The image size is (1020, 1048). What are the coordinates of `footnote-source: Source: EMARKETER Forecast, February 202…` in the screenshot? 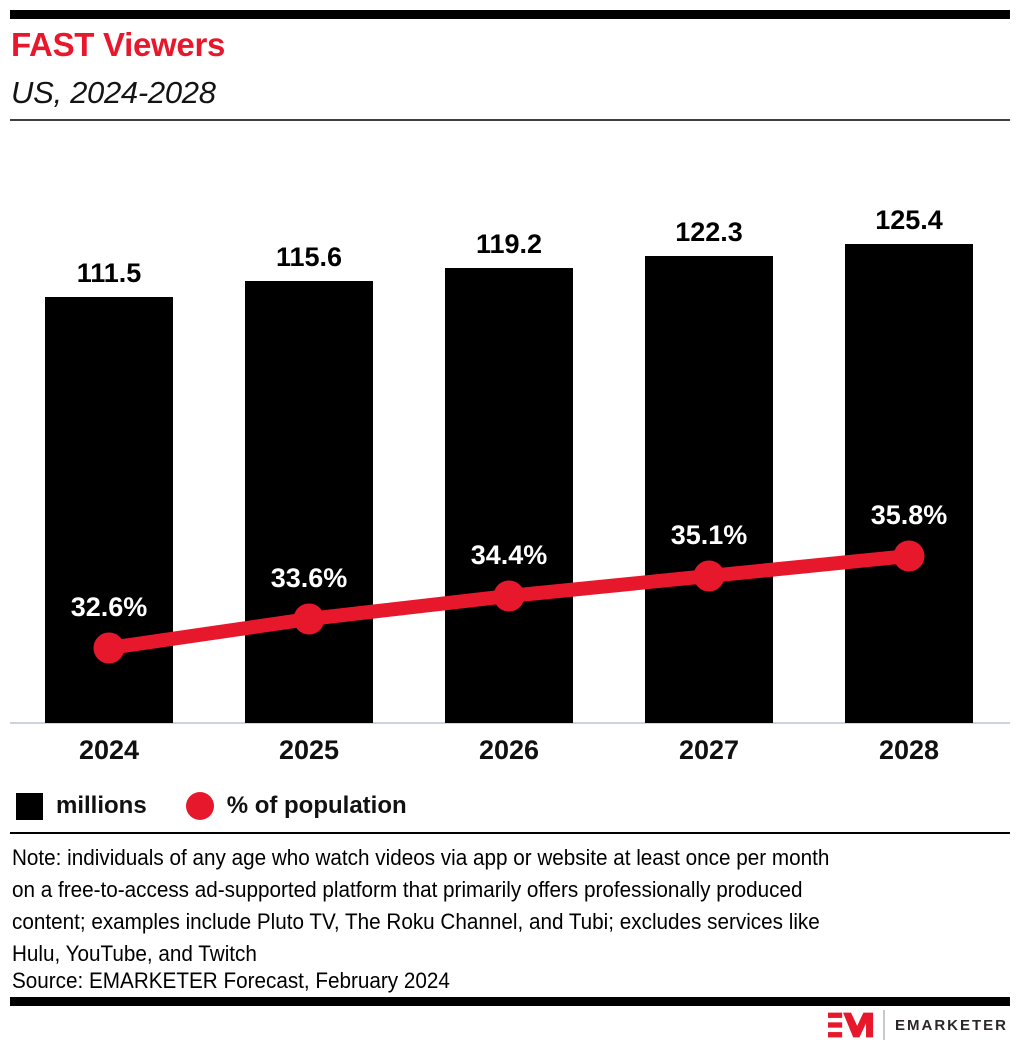 It's located at (231, 980).